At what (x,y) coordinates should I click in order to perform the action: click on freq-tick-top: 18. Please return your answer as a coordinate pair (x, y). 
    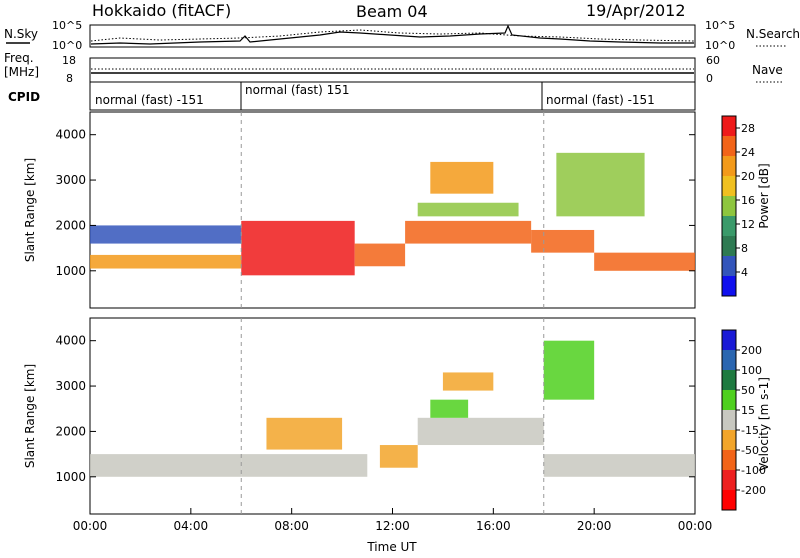
    Looking at the image, I should click on (69, 60).